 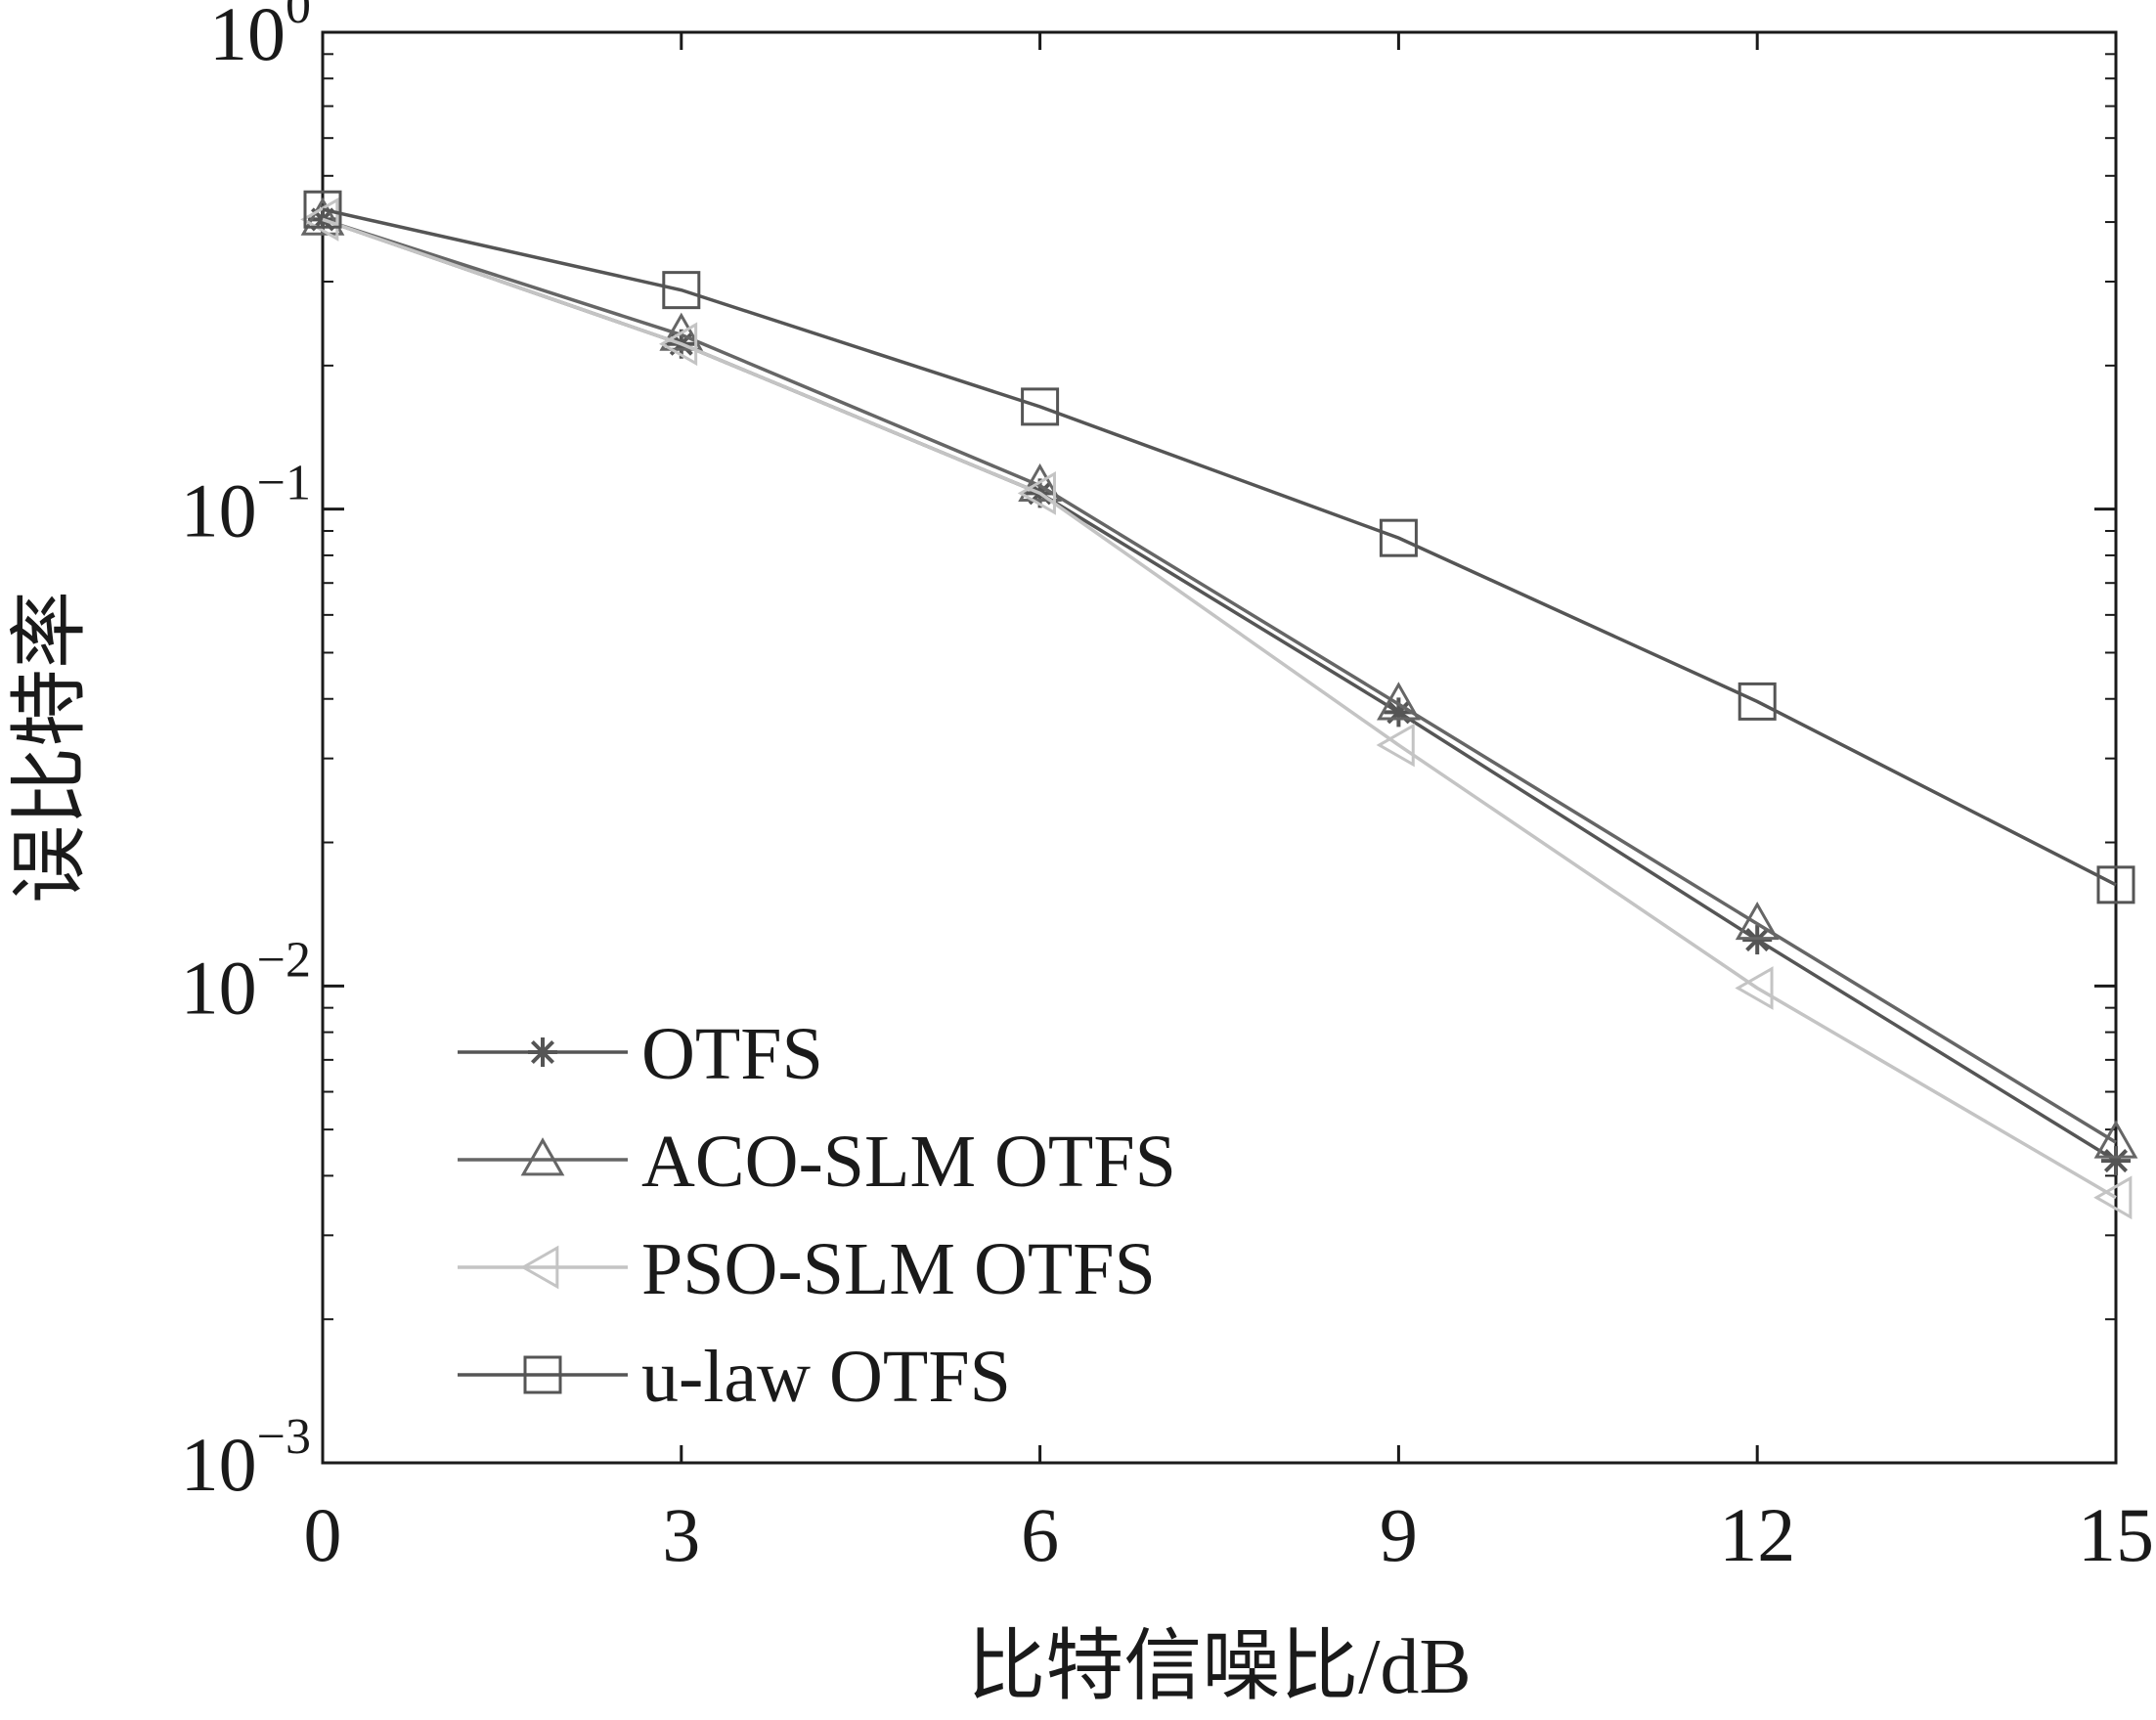 What do you see at coordinates (1757, 1535) in the screenshot?
I see `x-tick-label: 12` at bounding box center [1757, 1535].